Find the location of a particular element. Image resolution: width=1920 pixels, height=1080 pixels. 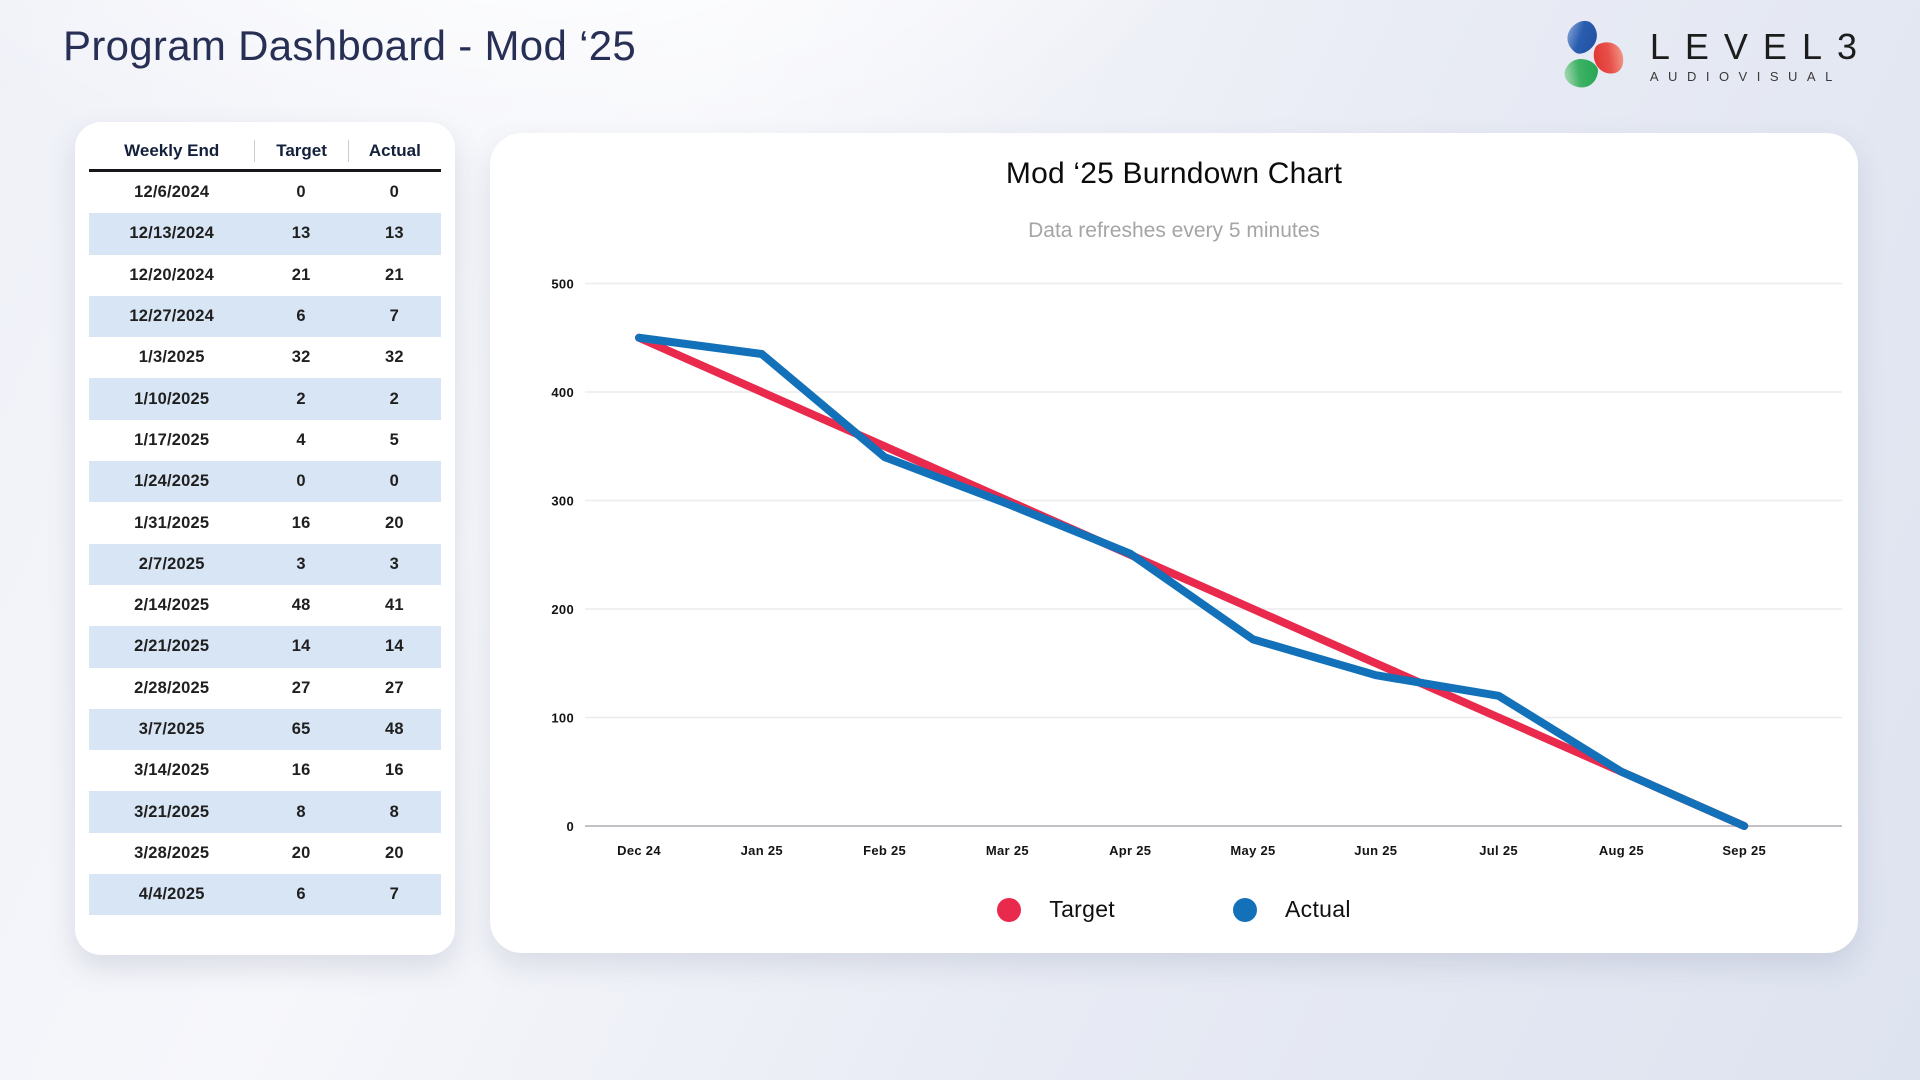

page-title: Program Dashboard - Mod ‘25 is located at coordinates (350, 45).